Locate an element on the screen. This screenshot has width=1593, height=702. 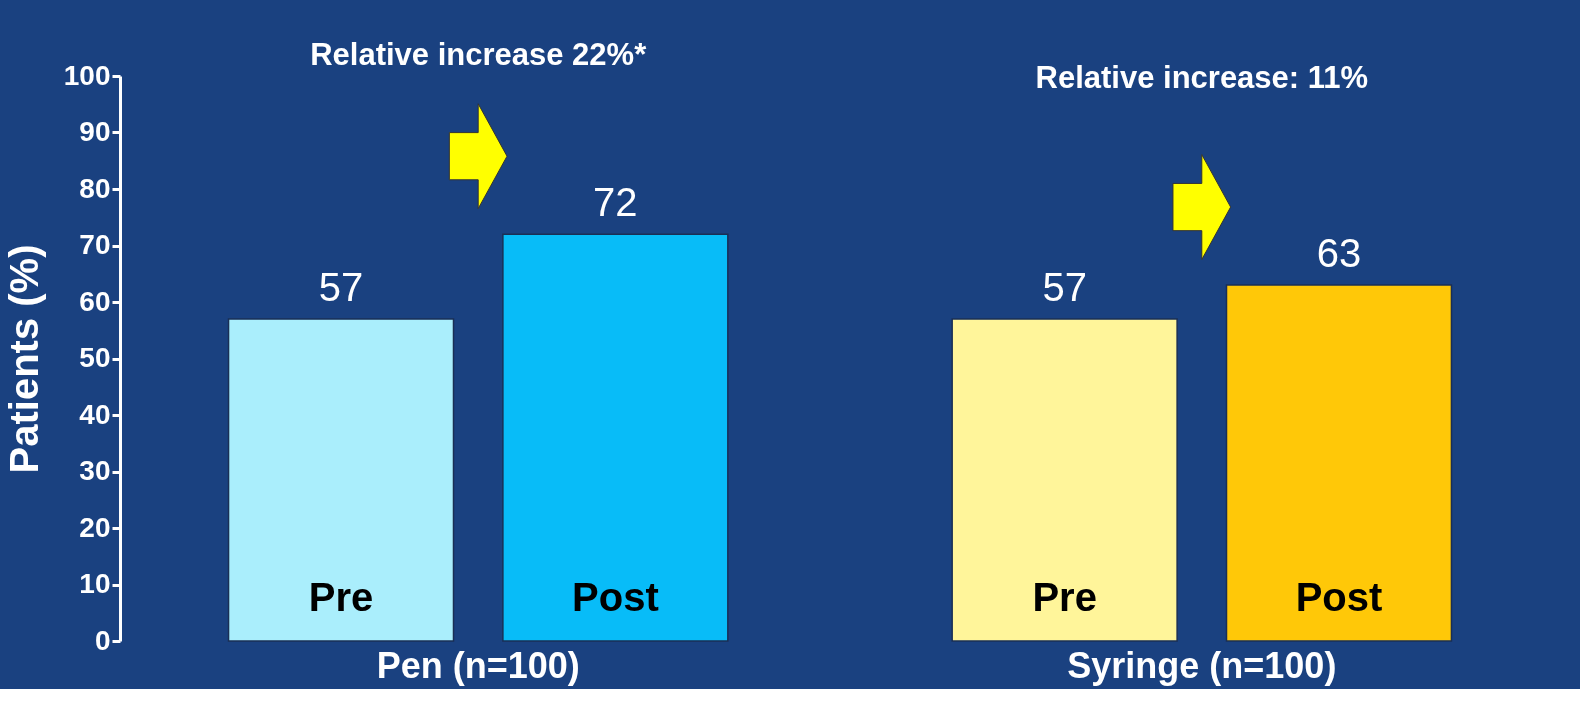
text: Pre is located at coordinates (1064, 597).